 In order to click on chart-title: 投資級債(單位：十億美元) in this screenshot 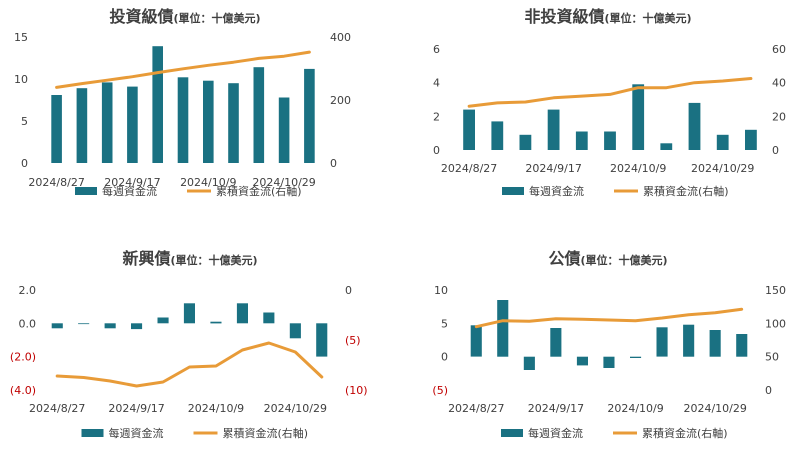, I will do `click(184, 16)`.